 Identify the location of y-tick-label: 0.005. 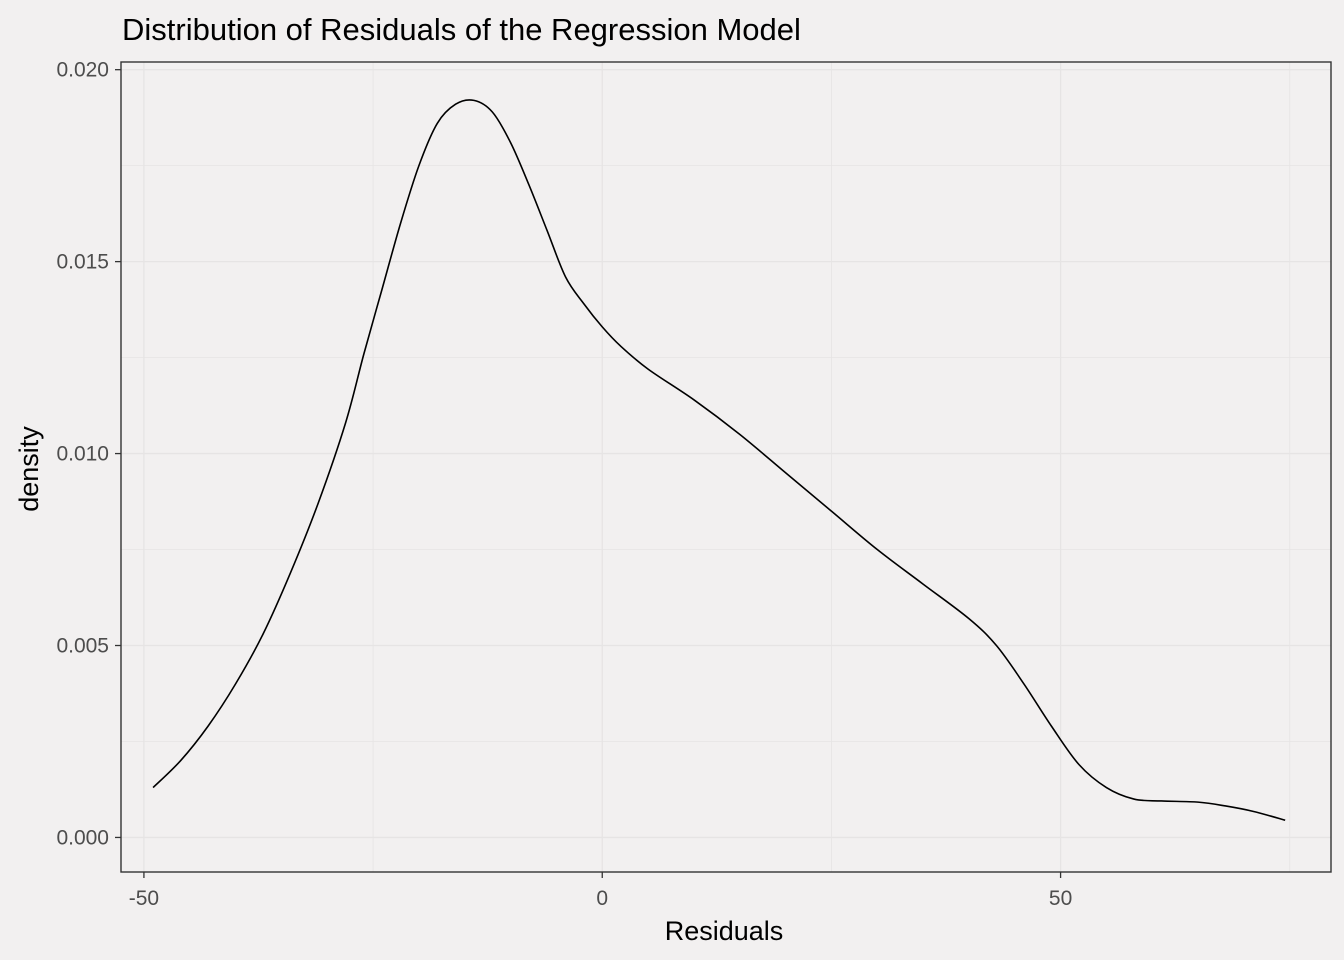
(82, 646).